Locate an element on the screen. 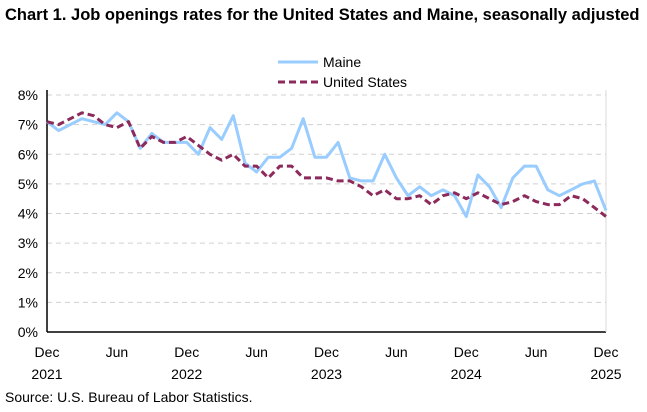 Image resolution: width=647 pixels, height=412 pixels. y-tick-label: 3% is located at coordinates (28, 243).